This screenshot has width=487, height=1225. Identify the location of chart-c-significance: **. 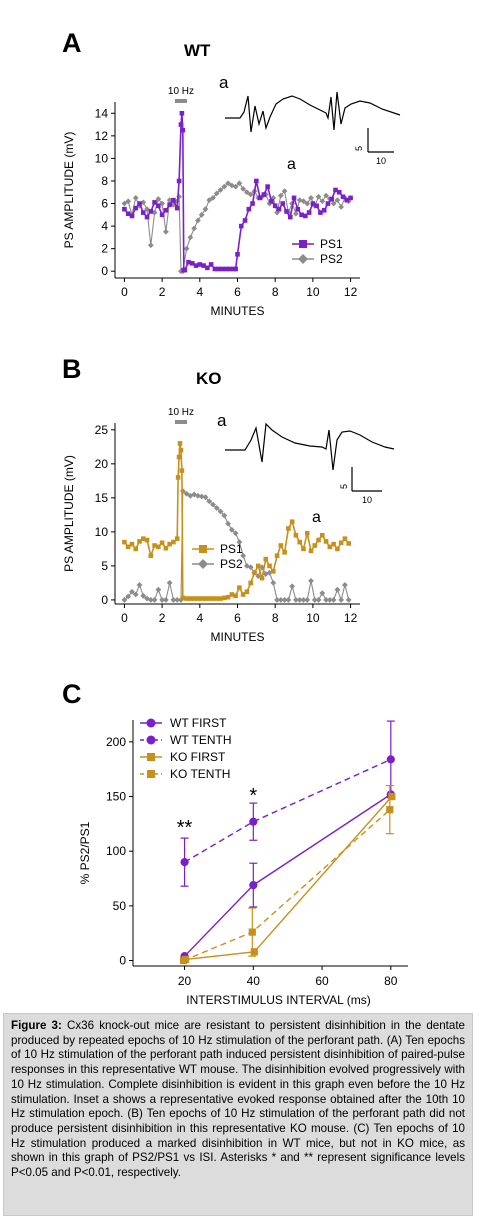
(185, 828).